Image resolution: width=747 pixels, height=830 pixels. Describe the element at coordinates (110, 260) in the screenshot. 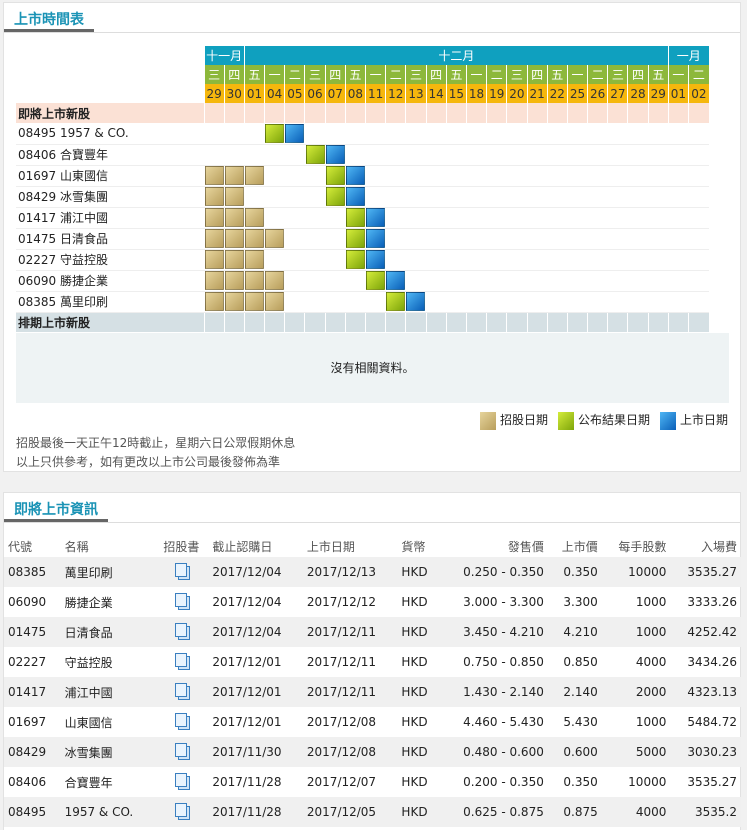

I see `stock-label: 02227 守益控股` at that location.